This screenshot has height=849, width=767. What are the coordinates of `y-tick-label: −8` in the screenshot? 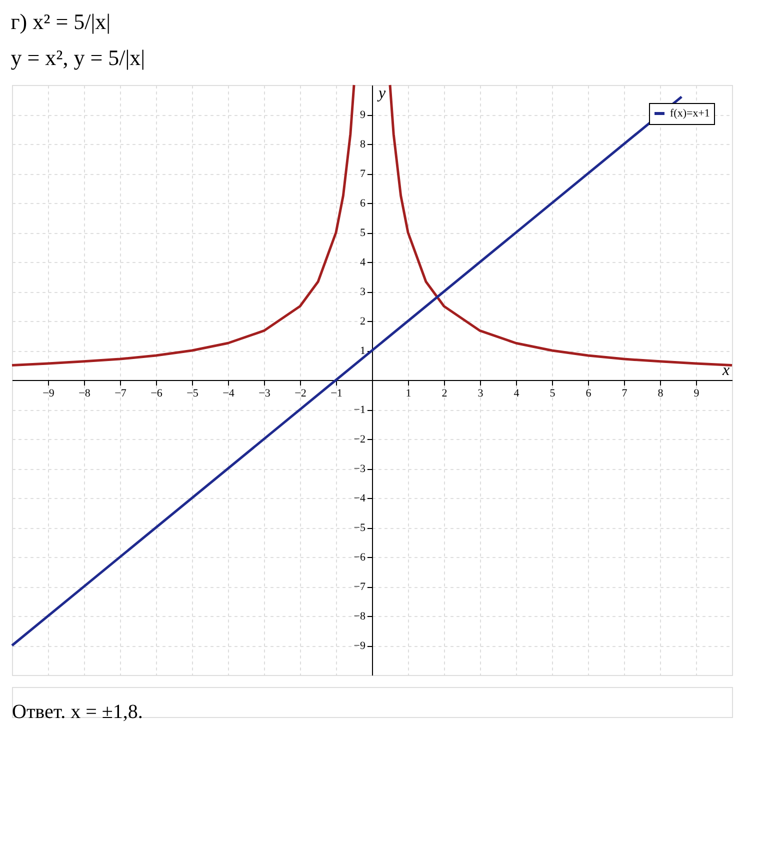 It's located at (360, 616).